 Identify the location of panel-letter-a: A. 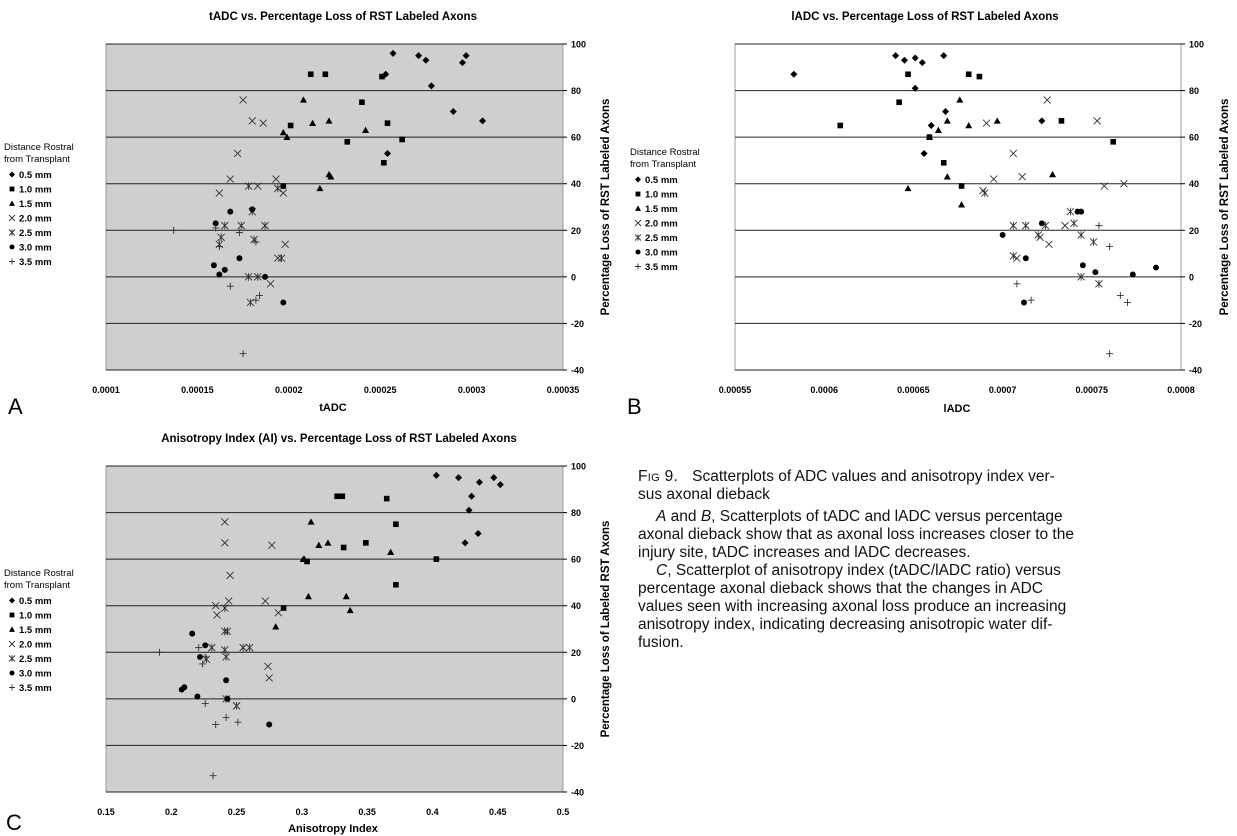
(15, 406).